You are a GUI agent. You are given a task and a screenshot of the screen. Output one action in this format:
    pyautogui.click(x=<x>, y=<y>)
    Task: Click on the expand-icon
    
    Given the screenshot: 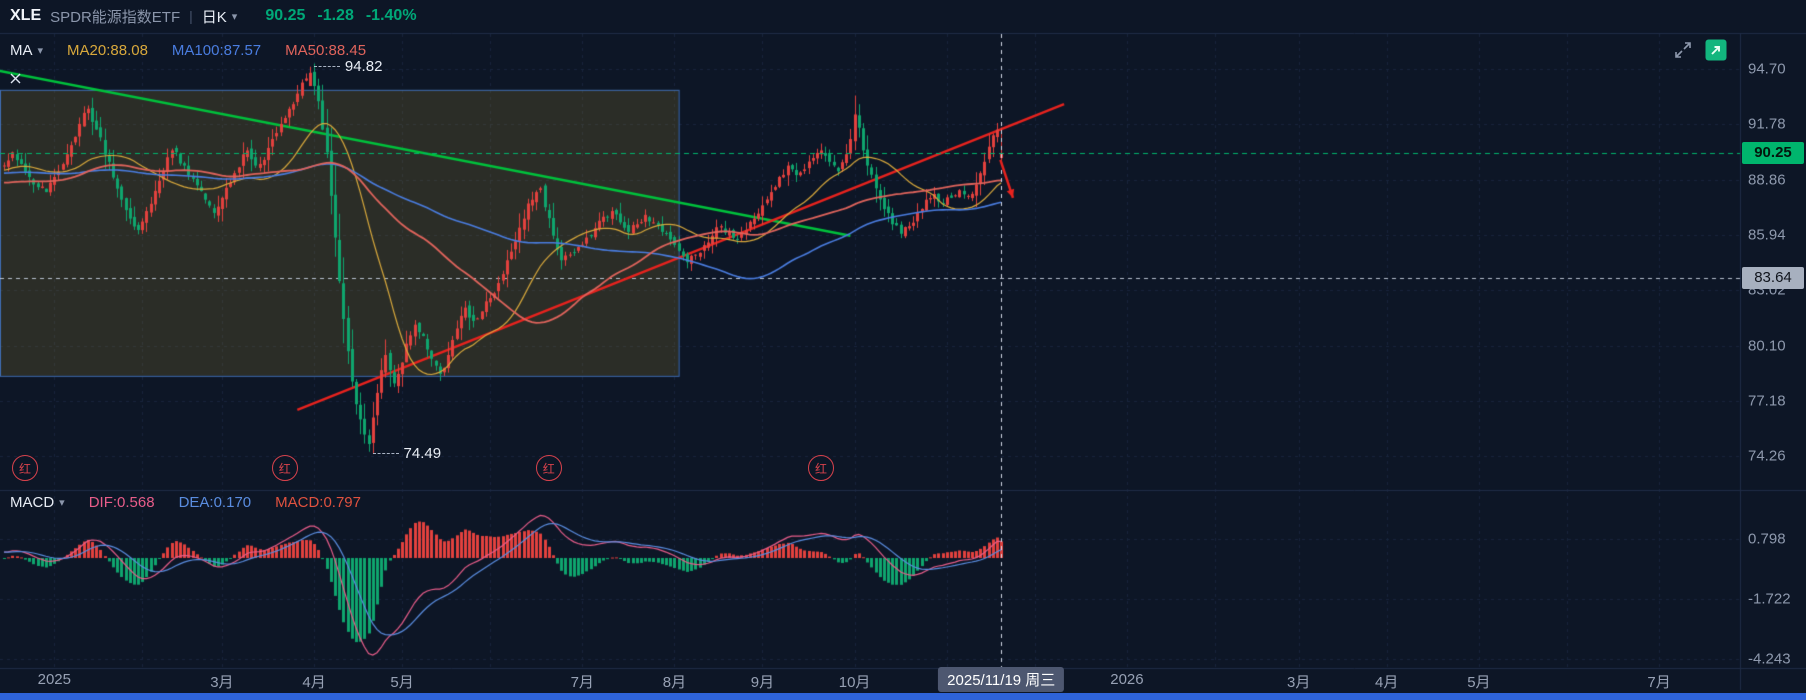 What is the action you would take?
    pyautogui.click(x=1683, y=50)
    